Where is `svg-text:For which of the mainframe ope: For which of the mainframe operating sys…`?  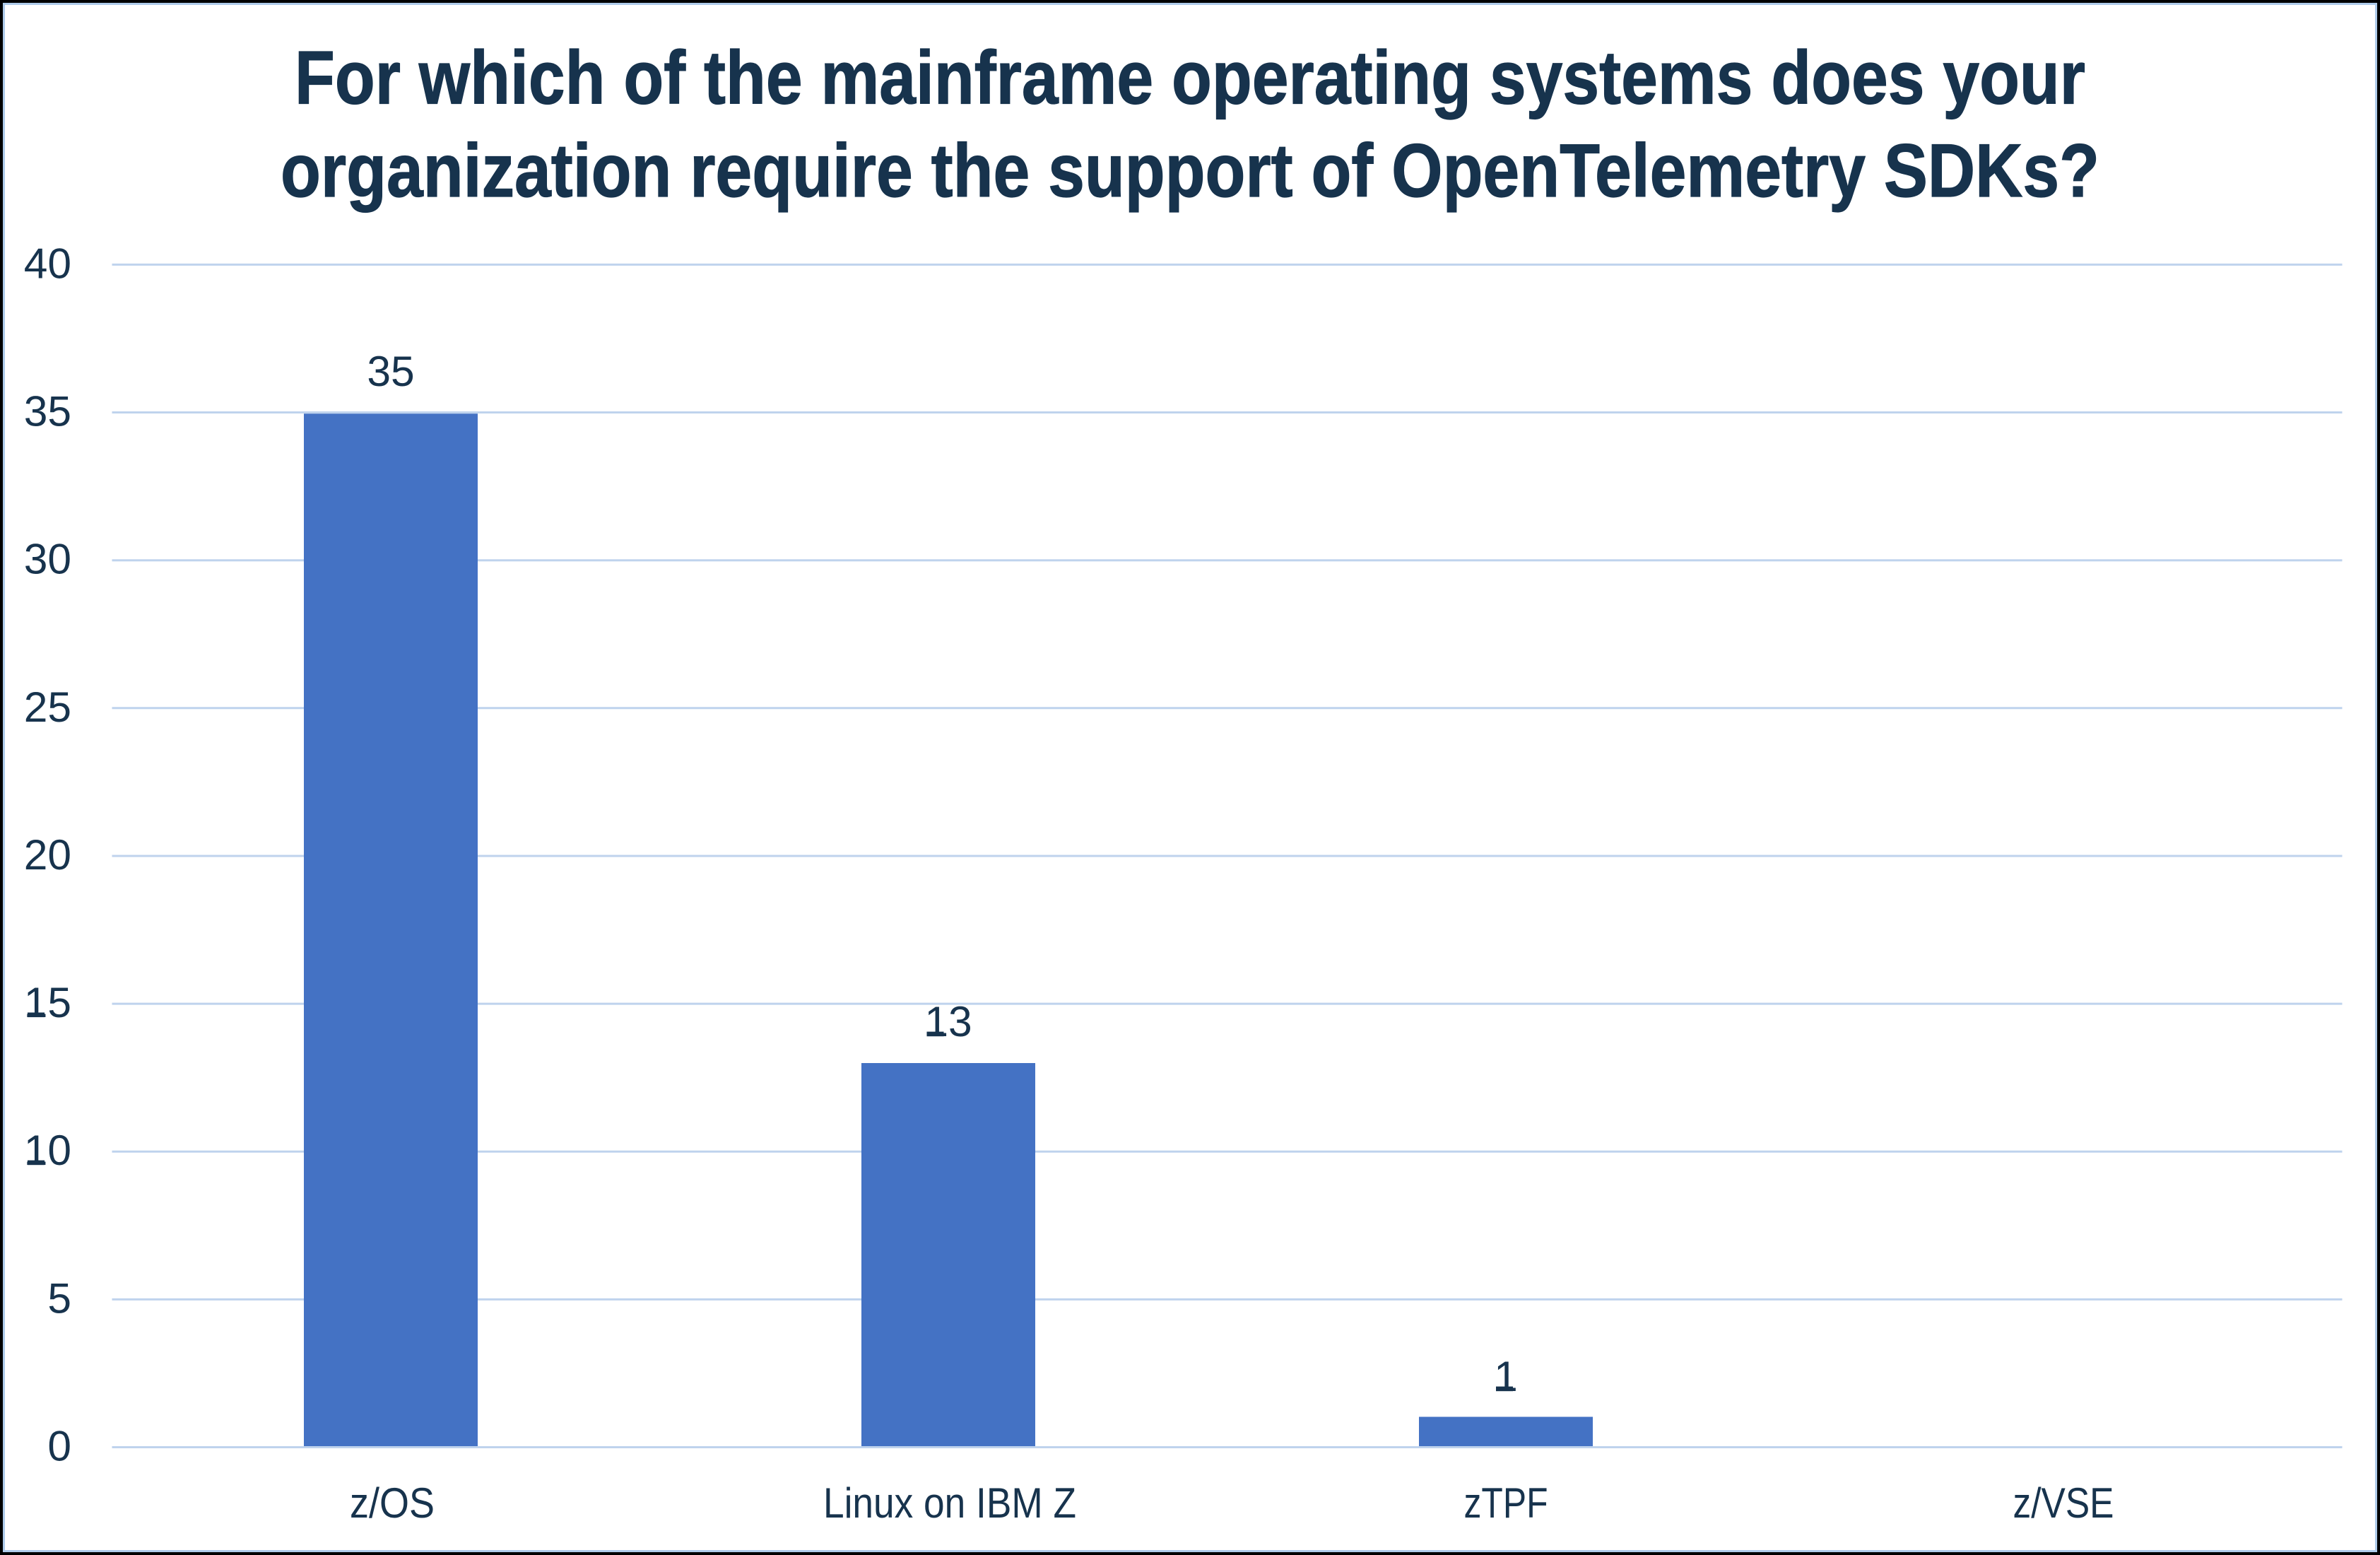
svg-text:For which of the mainframe ope: For which of the mainframe operating sys… is located at coordinates (1190, 77).